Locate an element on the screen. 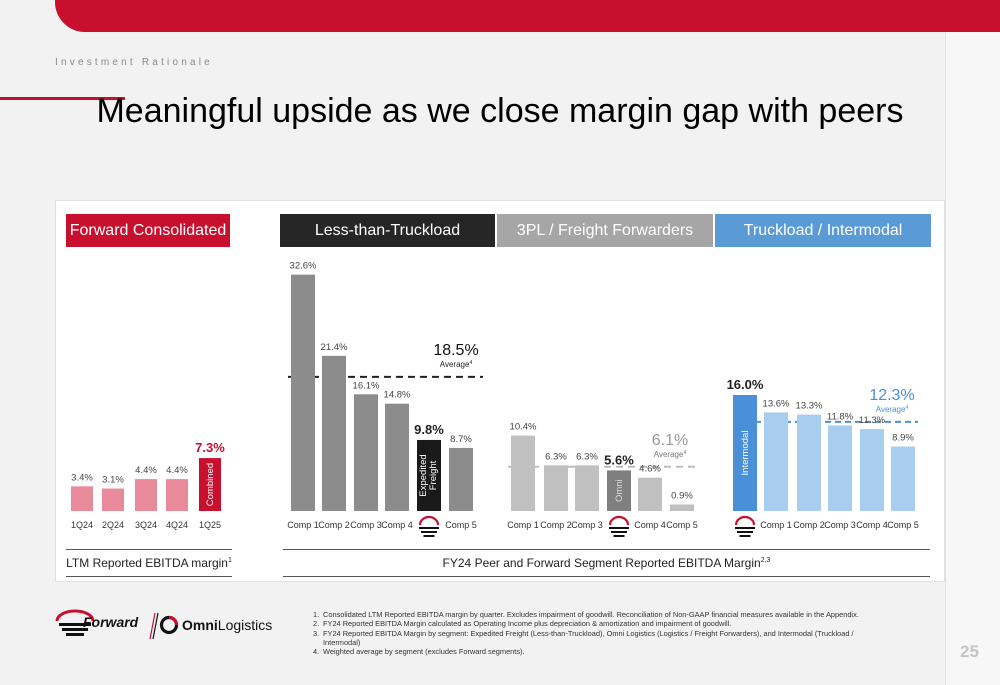  footer-left-text: LTM Reported EBITDA margin is located at coordinates (147, 563).